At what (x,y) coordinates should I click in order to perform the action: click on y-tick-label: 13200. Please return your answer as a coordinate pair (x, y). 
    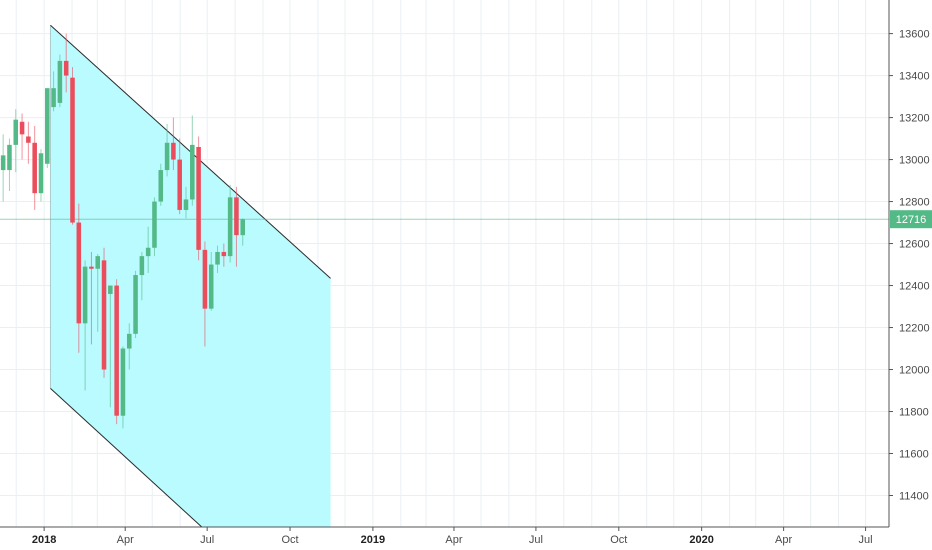
    Looking at the image, I should click on (914, 119).